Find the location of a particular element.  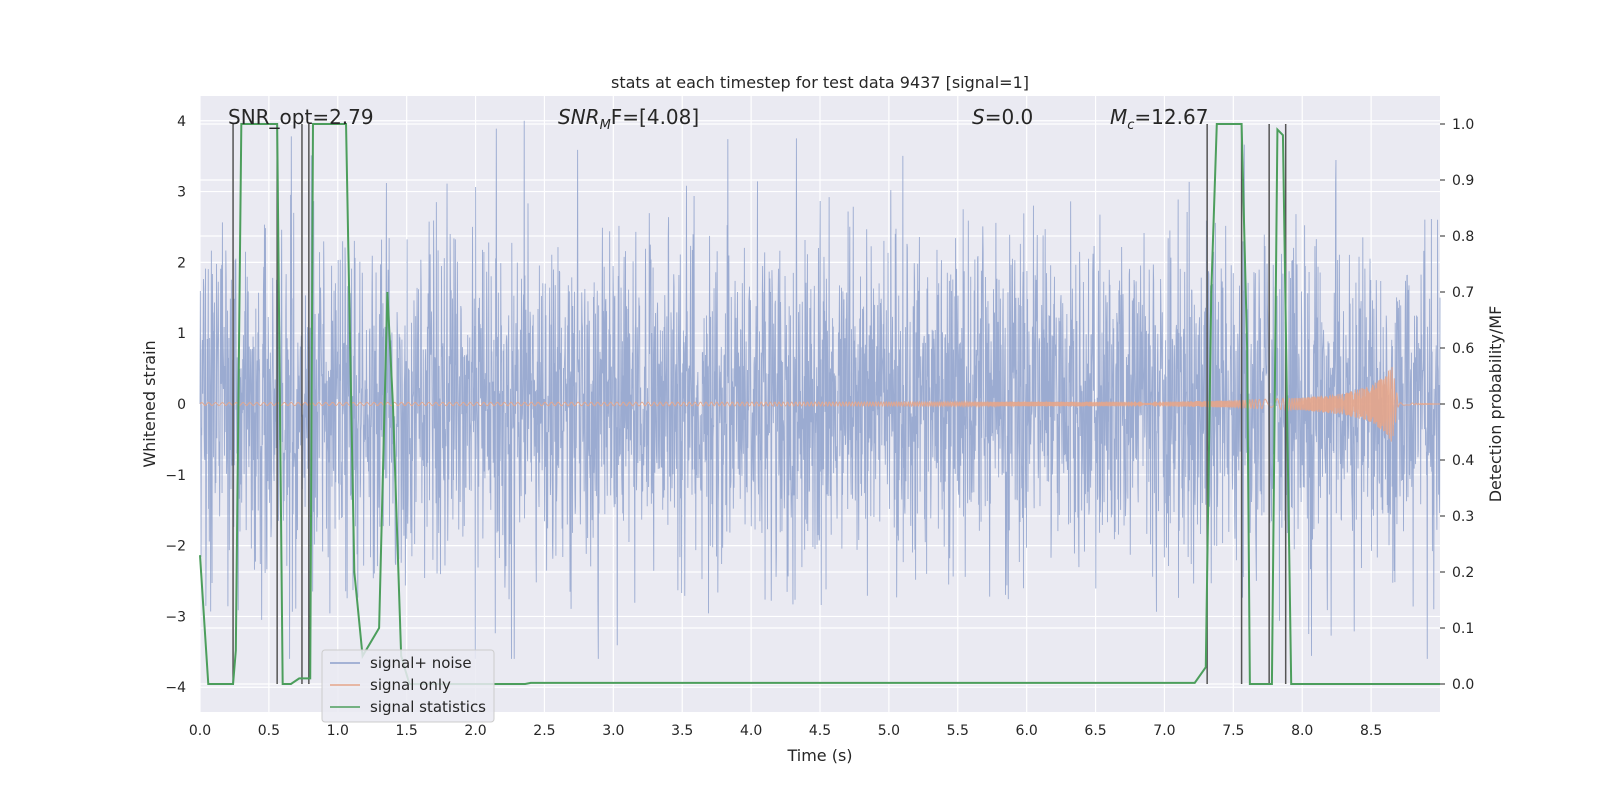

y-right-tick-label: 0.0 is located at coordinates (1463, 685).